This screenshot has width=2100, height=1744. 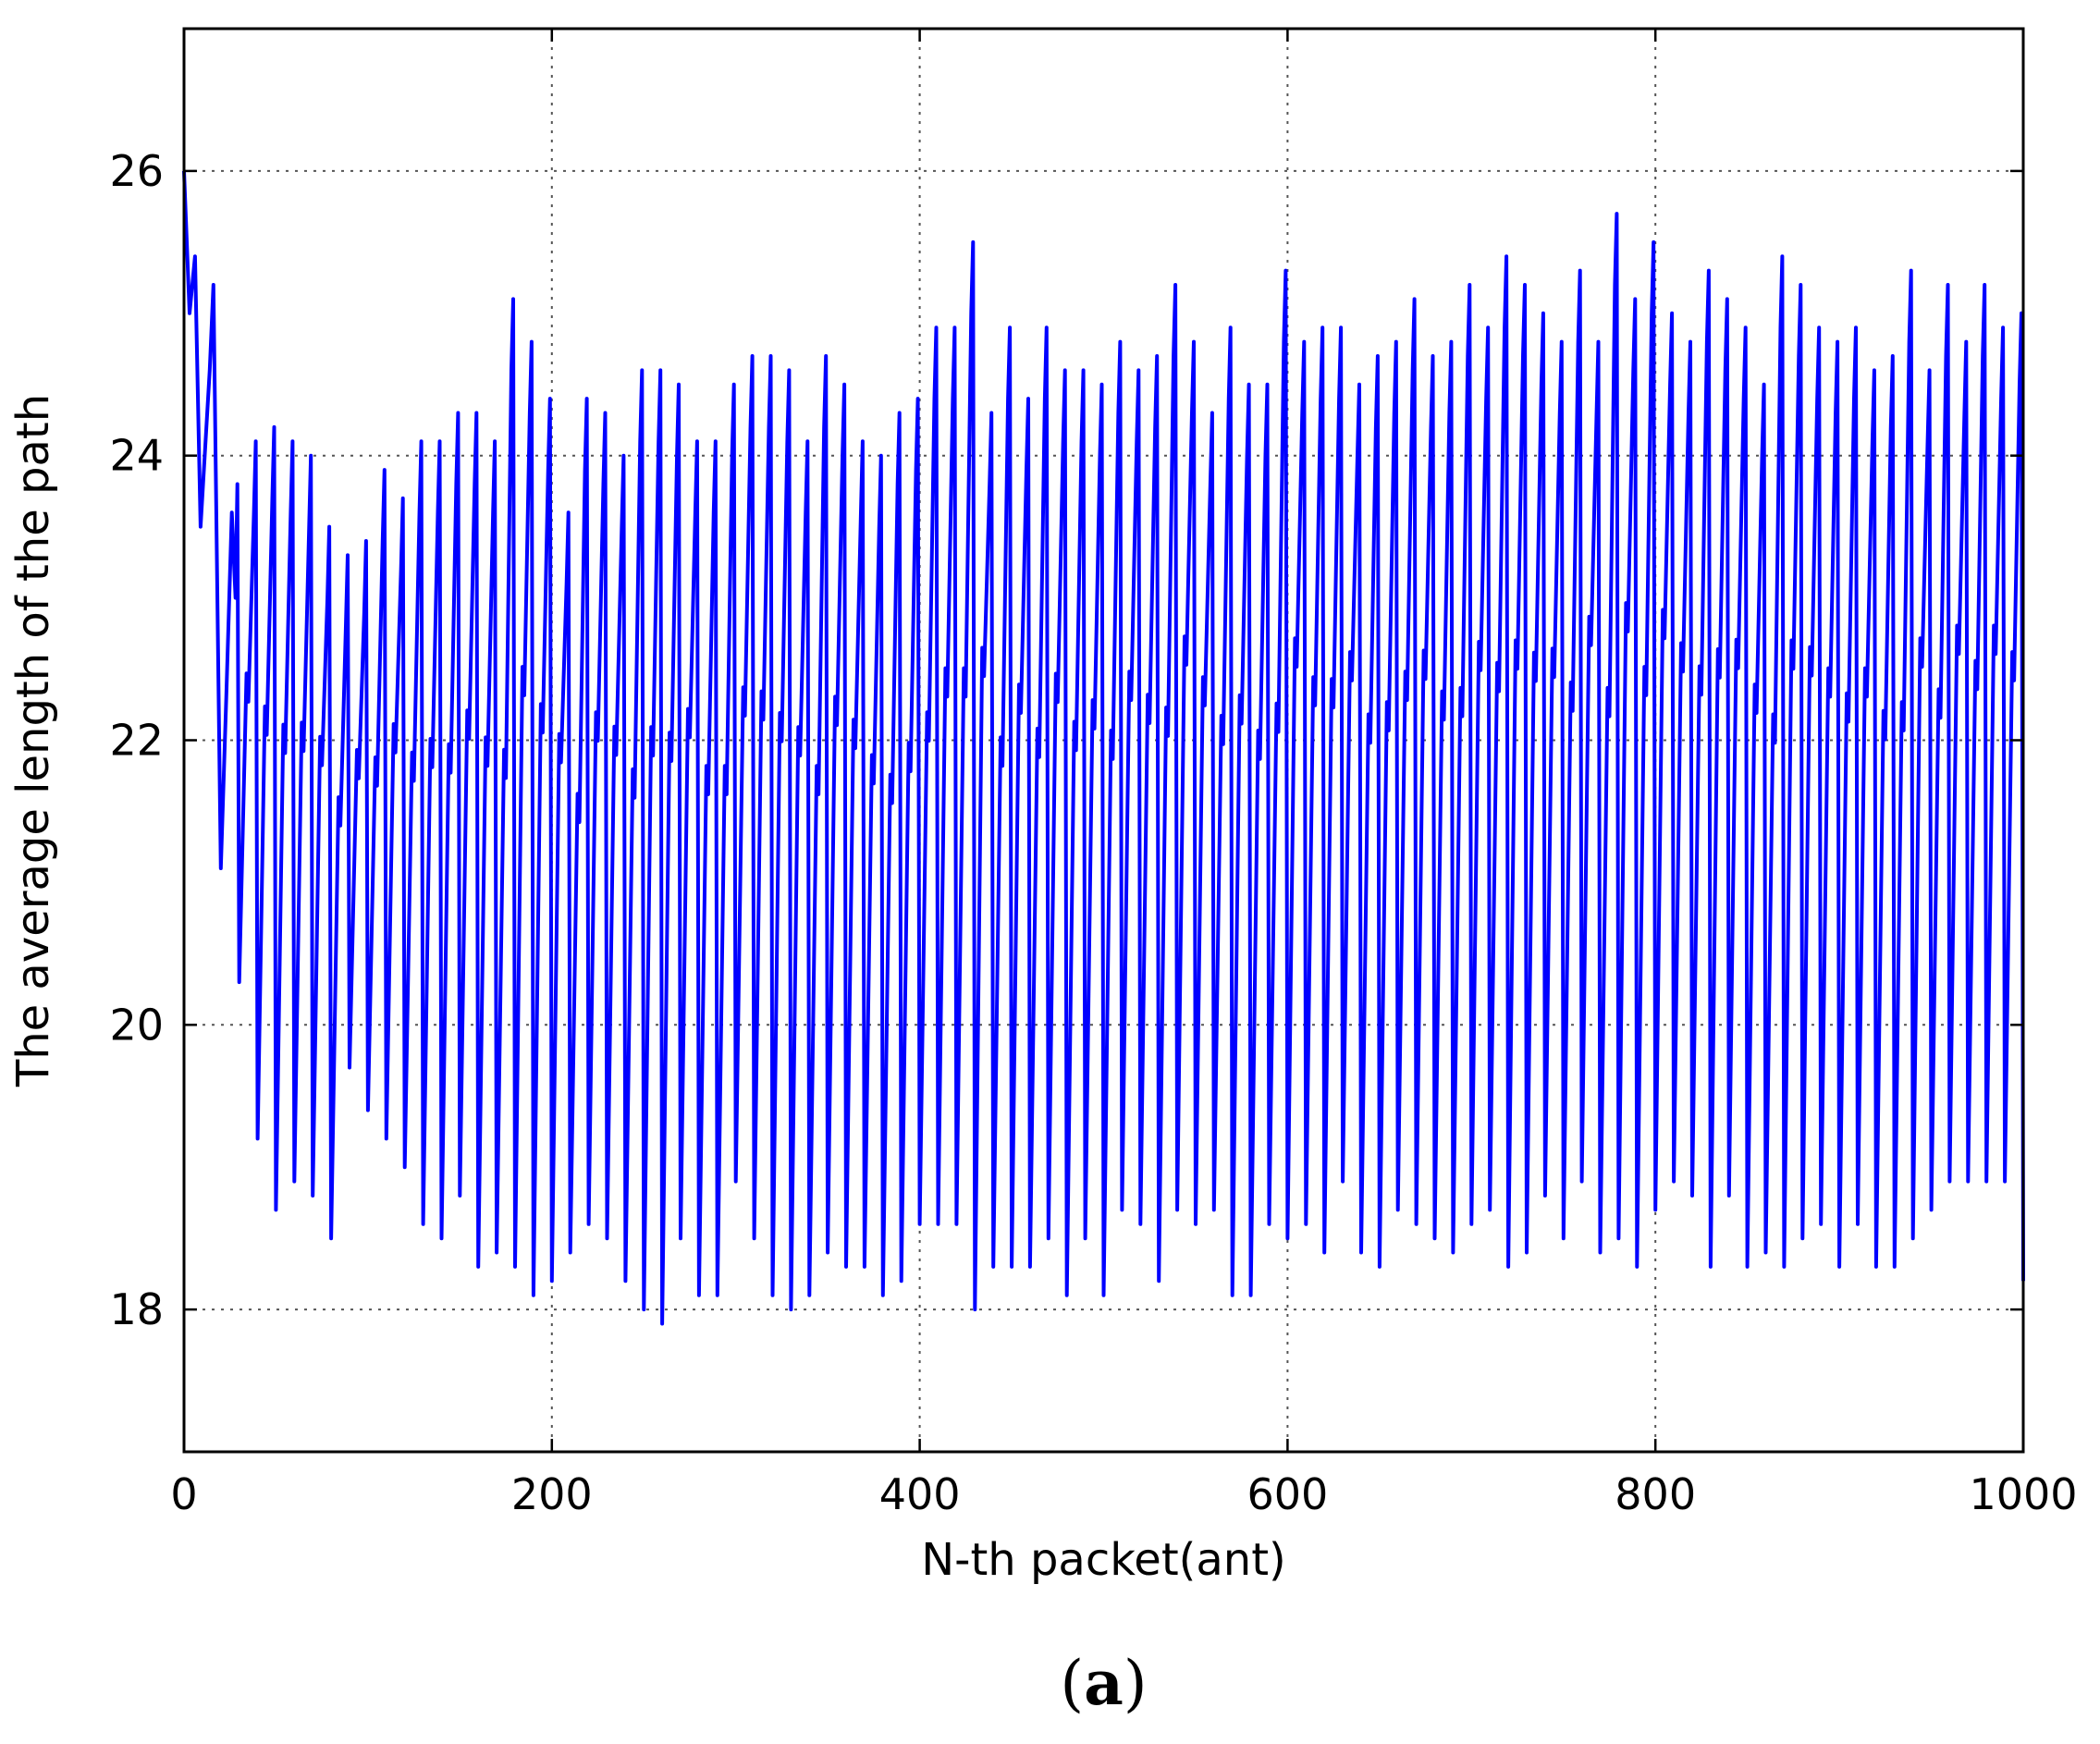 I want to click on x-tick-label: 200, so click(x=552, y=1494).